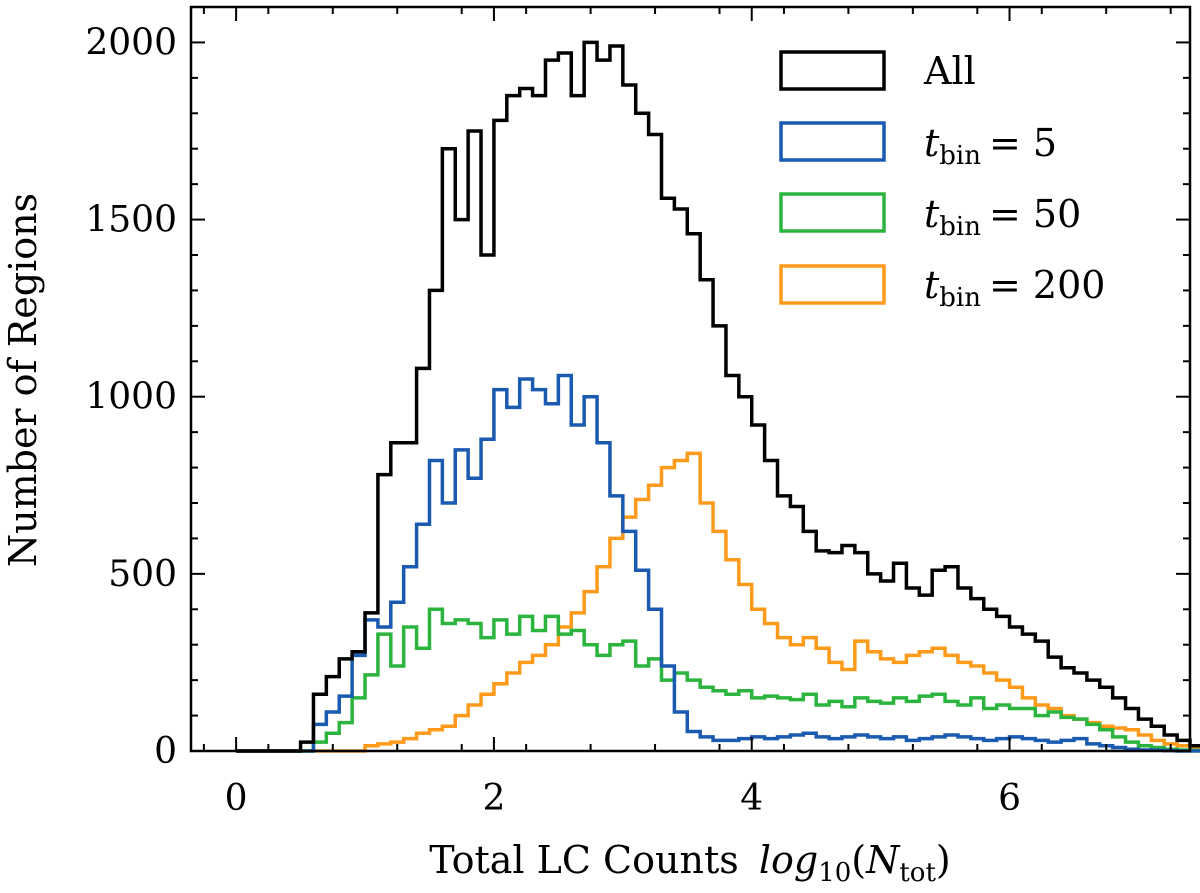 The height and width of the screenshot is (893, 1200). I want to click on legend-label-tbin-200: tbin = 200, so click(1014, 288).